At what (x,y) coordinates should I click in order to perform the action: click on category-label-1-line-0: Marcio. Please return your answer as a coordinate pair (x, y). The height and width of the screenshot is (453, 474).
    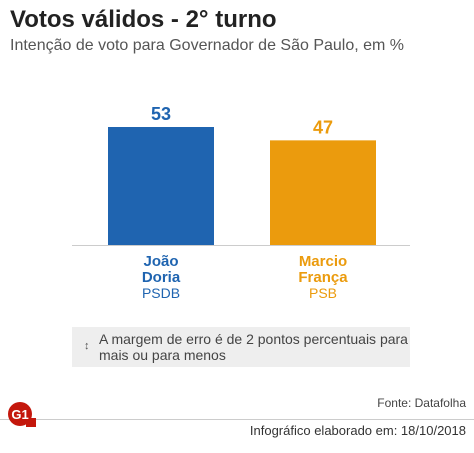
    Looking at the image, I should click on (323, 261).